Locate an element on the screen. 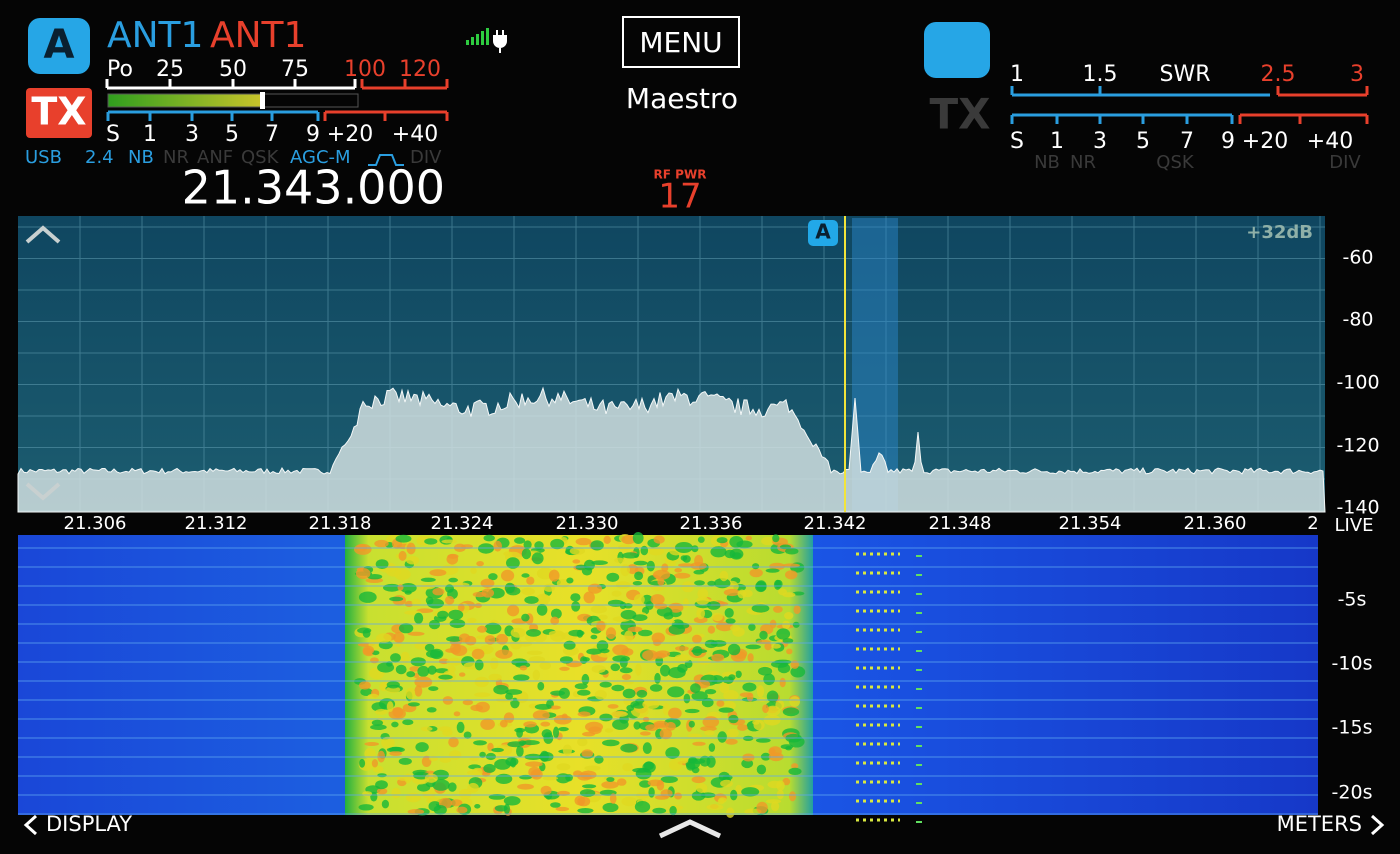  slice-marker: A is located at coordinates (823, 232).